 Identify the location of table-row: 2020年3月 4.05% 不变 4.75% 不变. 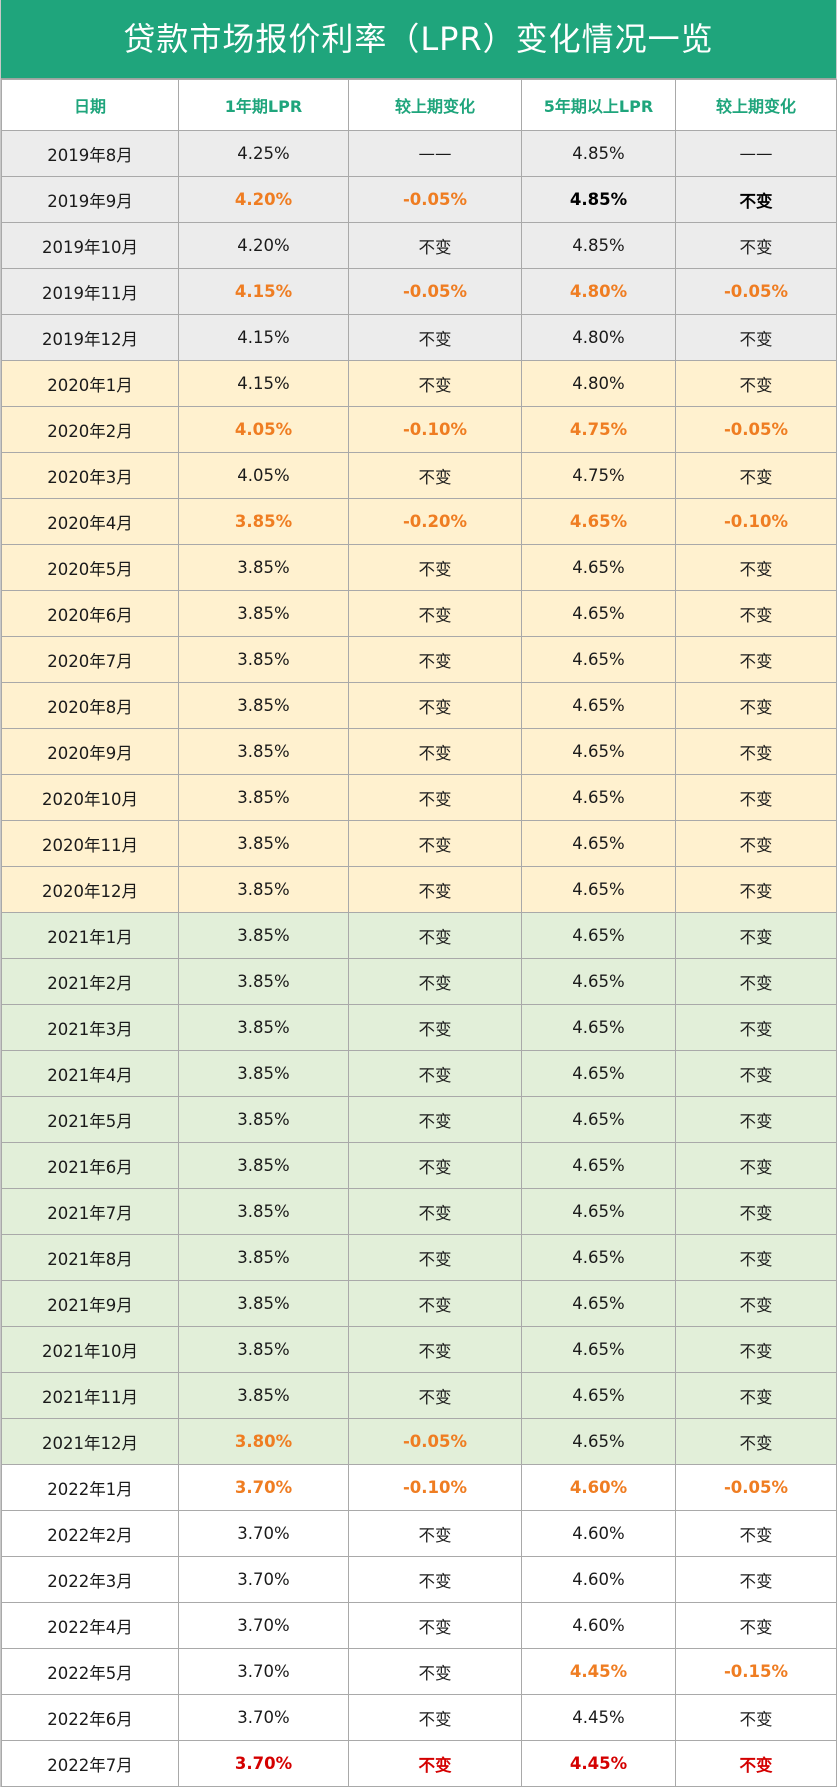
(419, 475).